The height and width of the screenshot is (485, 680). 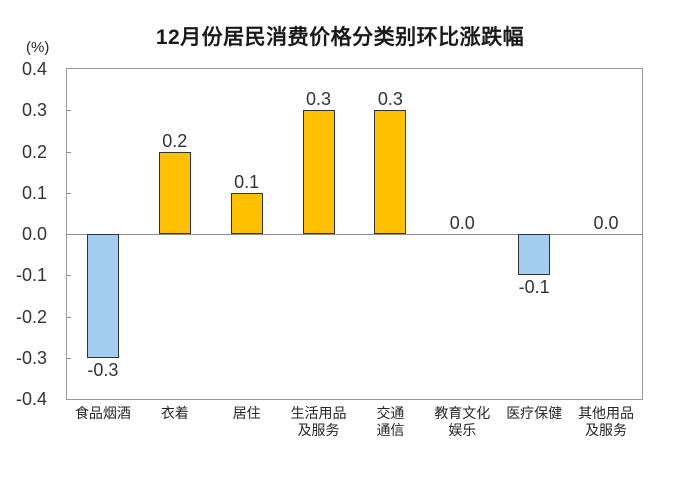 I want to click on zero-axis-line, so click(x=354, y=234).